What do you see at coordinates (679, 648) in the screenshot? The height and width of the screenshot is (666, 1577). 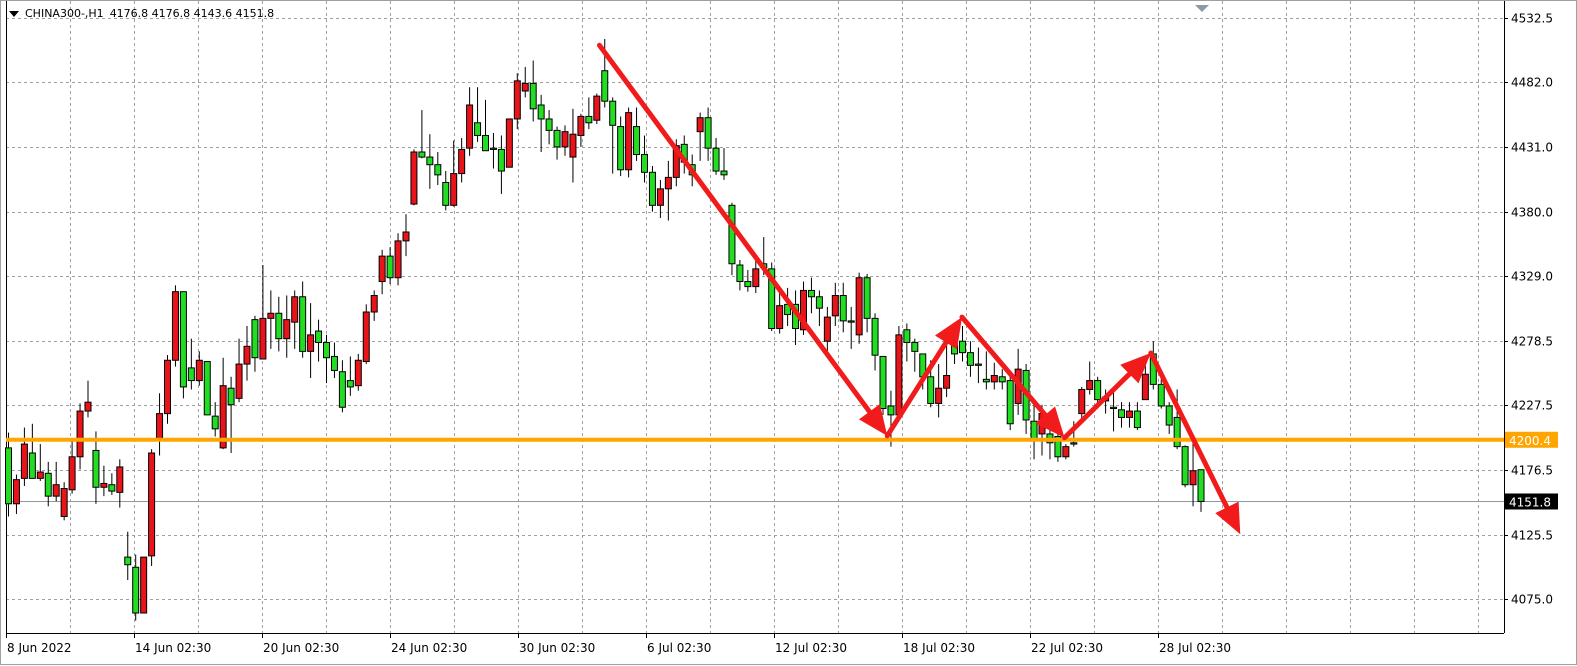 I see `x-tick-label: 6 Jul 02:30` at bounding box center [679, 648].